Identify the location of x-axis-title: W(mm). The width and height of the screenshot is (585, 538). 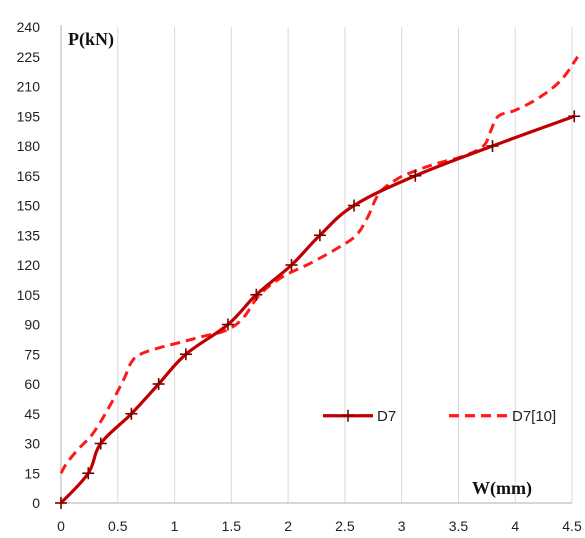
(502, 488).